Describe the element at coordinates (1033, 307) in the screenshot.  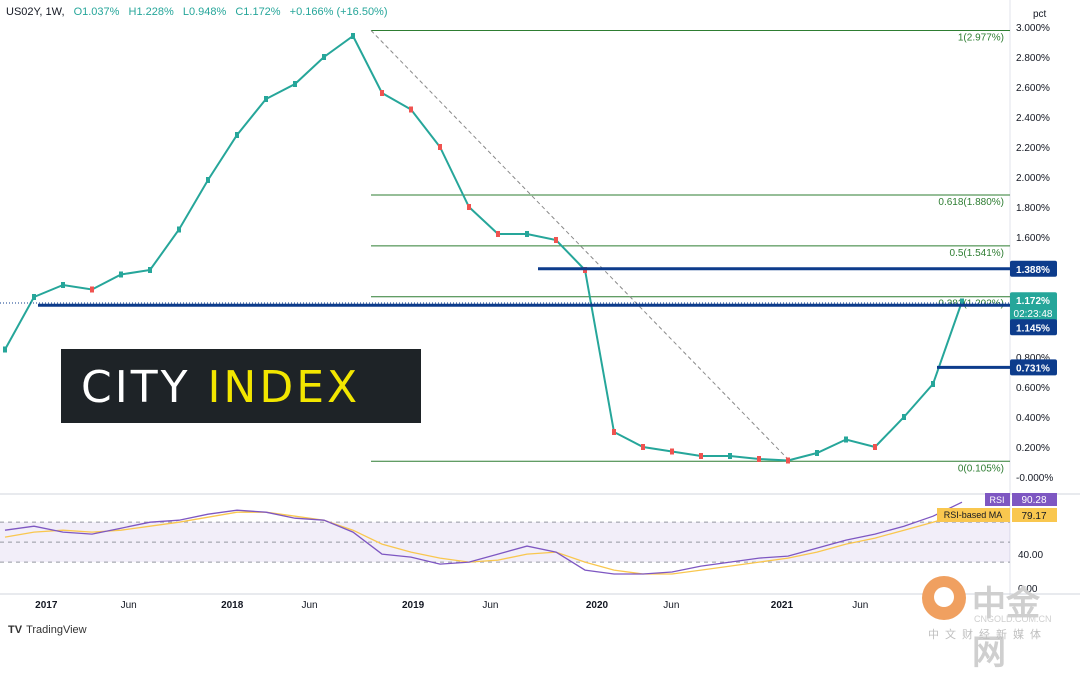
I see `last-price-tag-bg` at that location.